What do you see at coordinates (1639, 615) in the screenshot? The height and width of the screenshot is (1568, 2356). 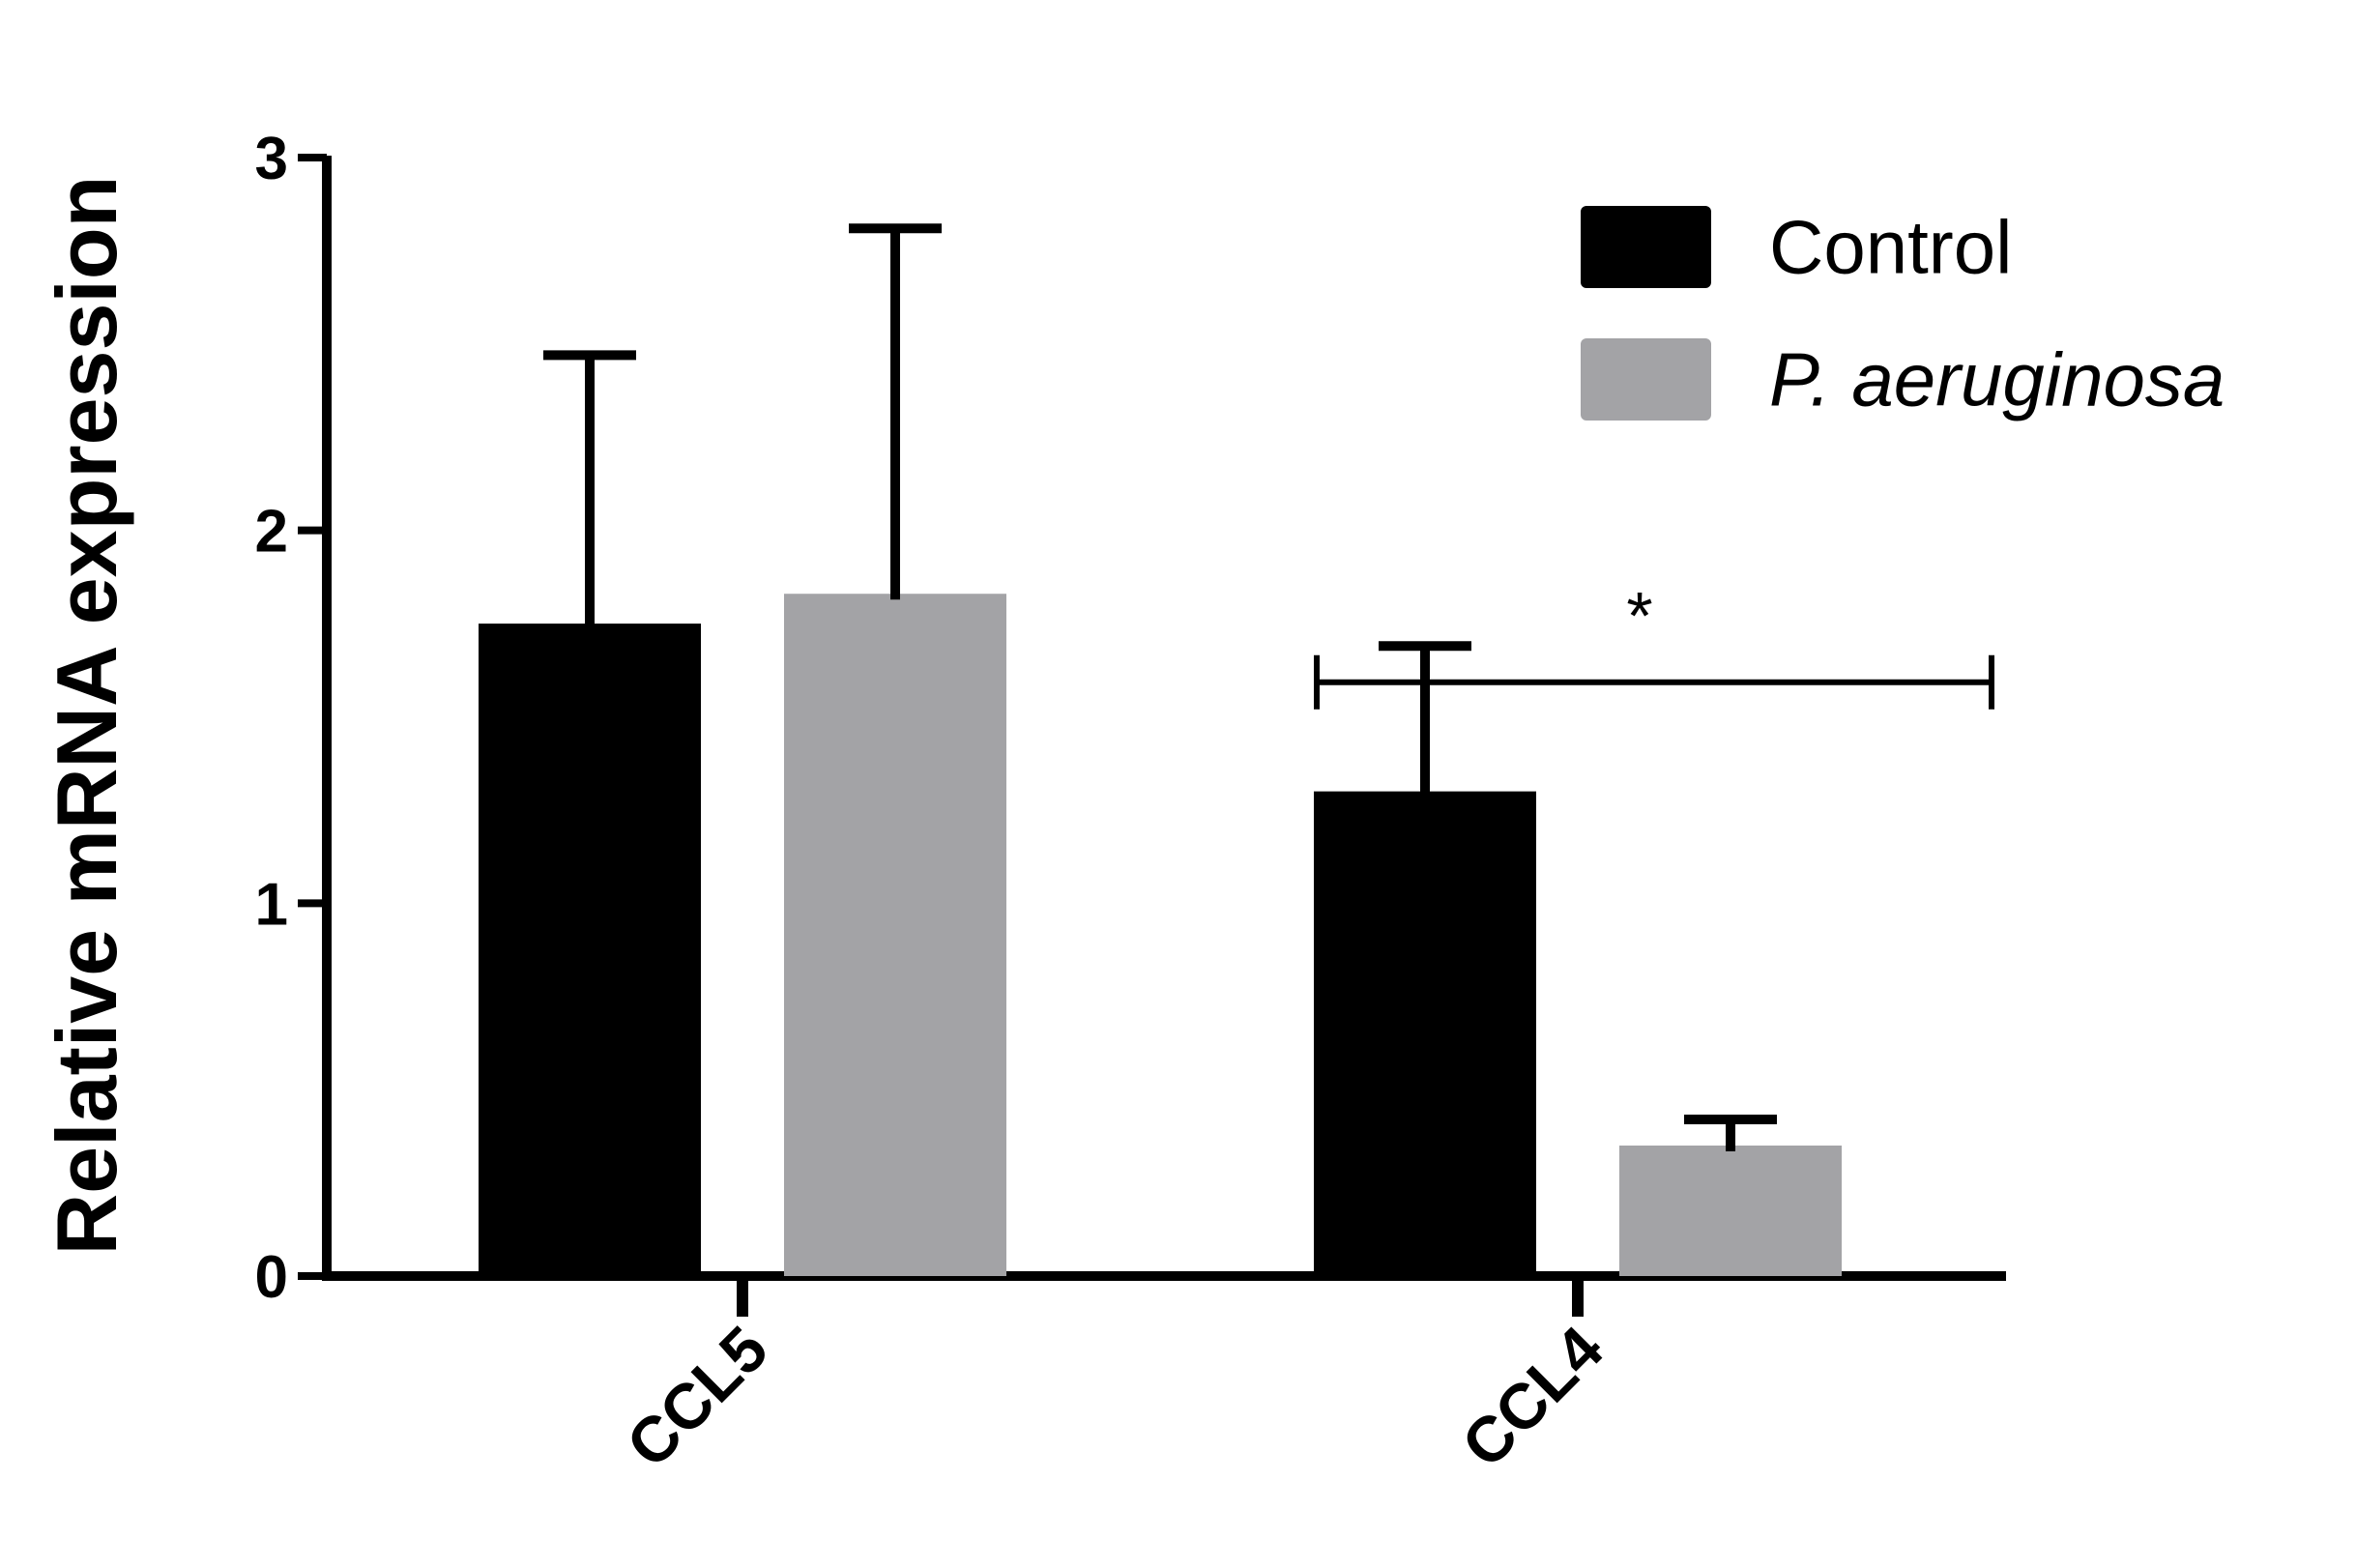 I see `significance-marker: *` at bounding box center [1639, 615].